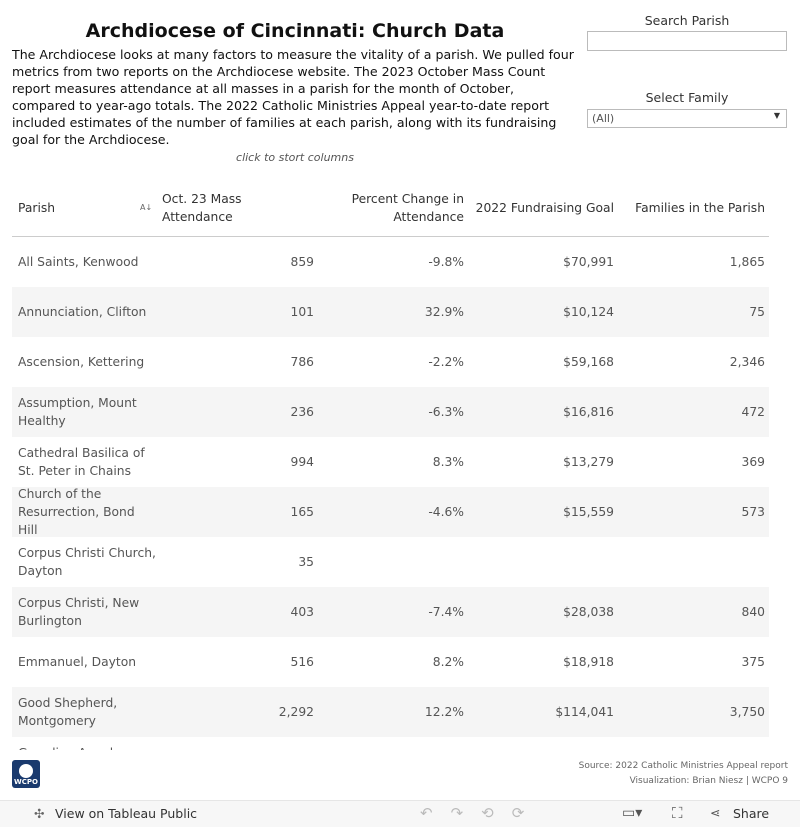 The width and height of the screenshot is (800, 827). I want to click on search-label: Search Parish, so click(687, 20).